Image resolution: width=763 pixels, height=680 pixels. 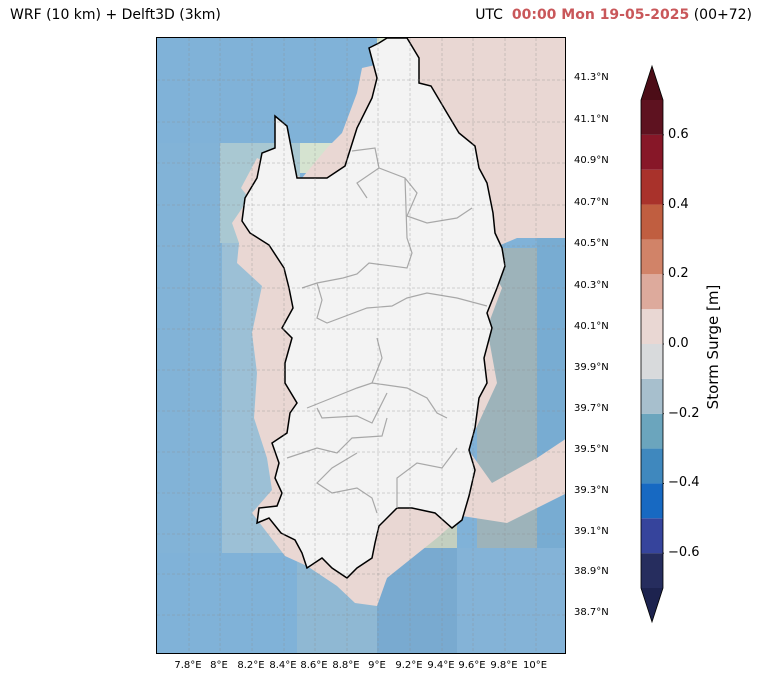 What do you see at coordinates (678, 343) in the screenshot?
I see `colorbar-tick-label: 0.0` at bounding box center [678, 343].